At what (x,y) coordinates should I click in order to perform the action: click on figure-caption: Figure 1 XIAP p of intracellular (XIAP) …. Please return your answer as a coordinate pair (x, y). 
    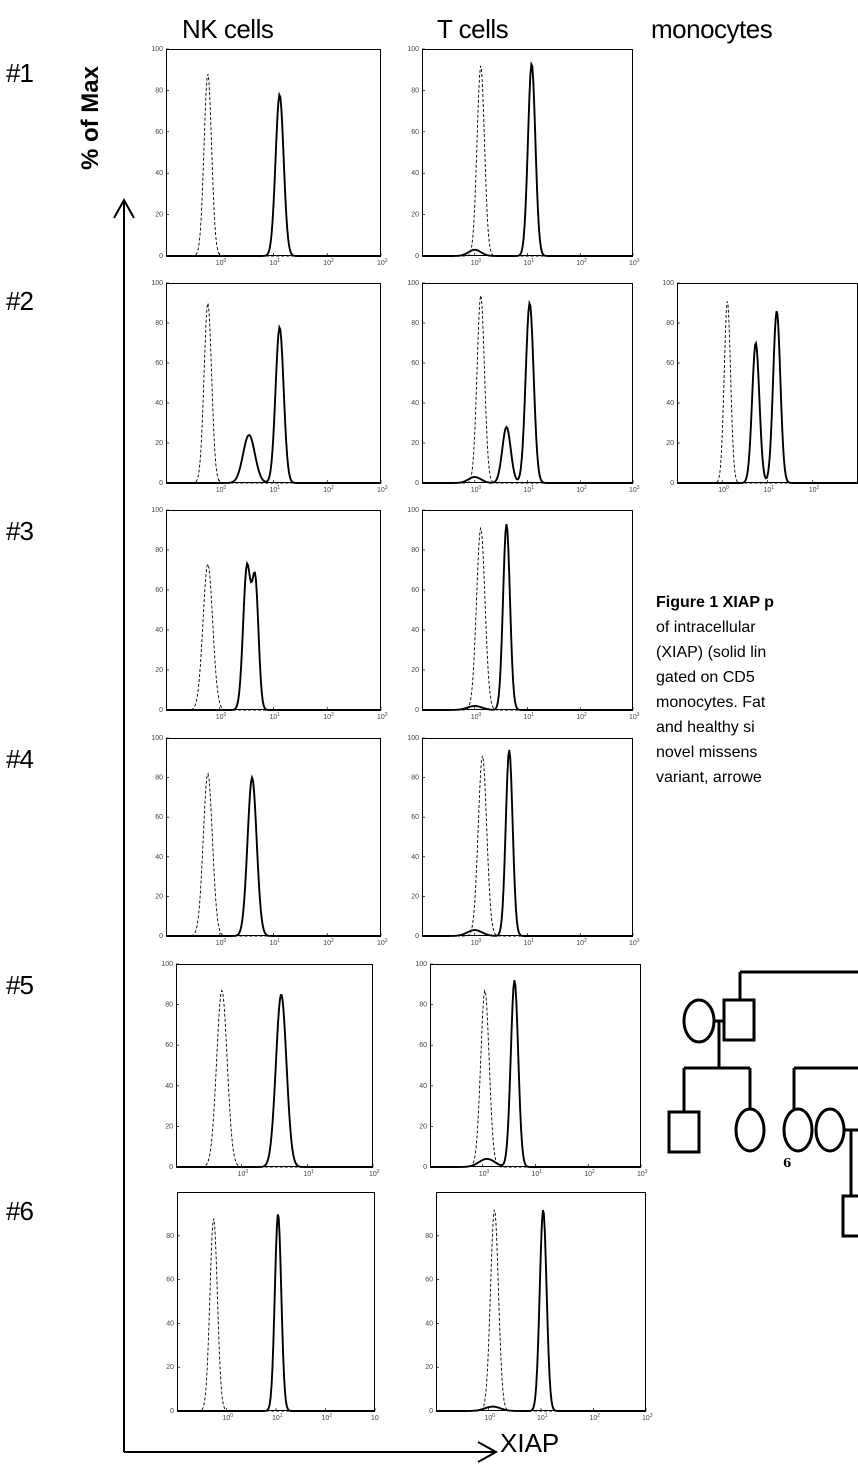
    Looking at the image, I should click on (757, 690).